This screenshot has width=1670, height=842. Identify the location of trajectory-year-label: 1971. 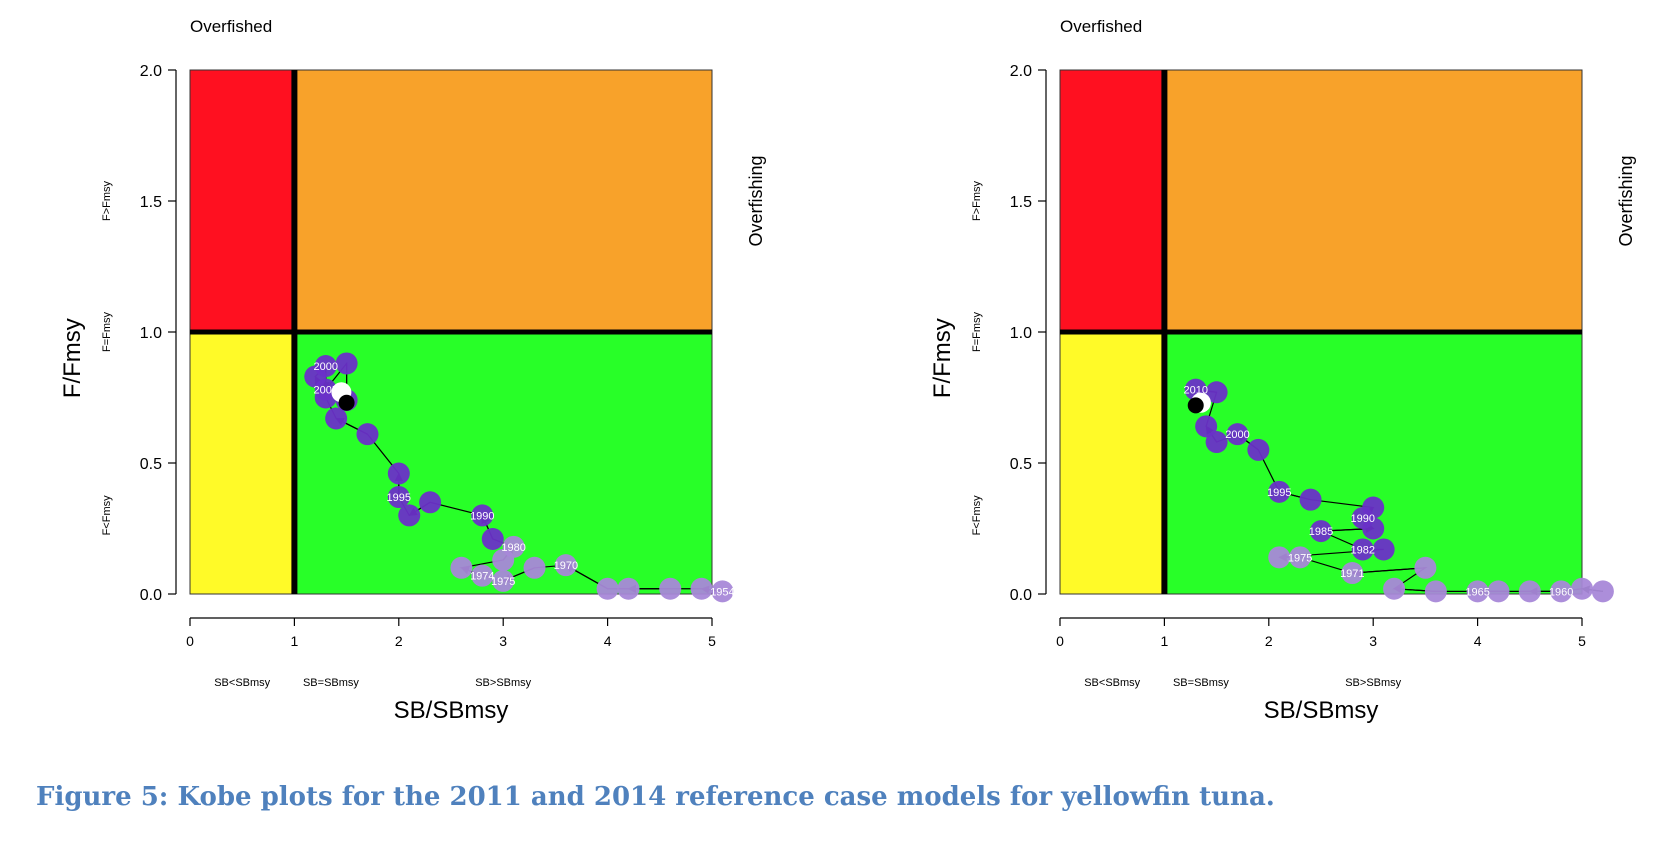
(1352, 574).